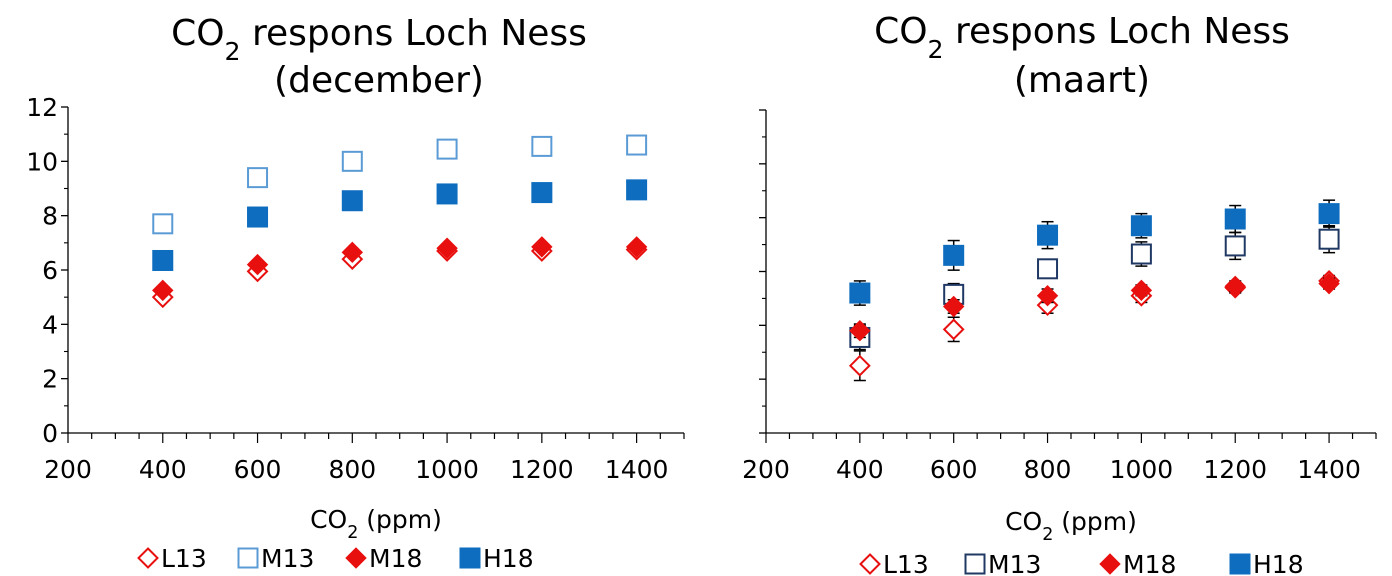 This screenshot has width=1392, height=576. Describe the element at coordinates (50, 433) in the screenshot. I see `y-tick-label: 0` at that location.